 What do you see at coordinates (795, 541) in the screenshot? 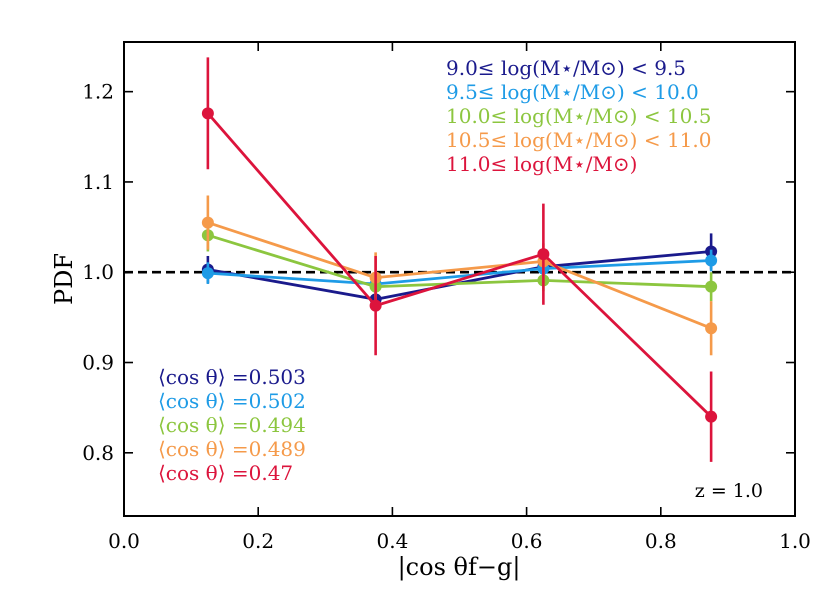
I see `x-tick-label: 1.0` at bounding box center [795, 541].